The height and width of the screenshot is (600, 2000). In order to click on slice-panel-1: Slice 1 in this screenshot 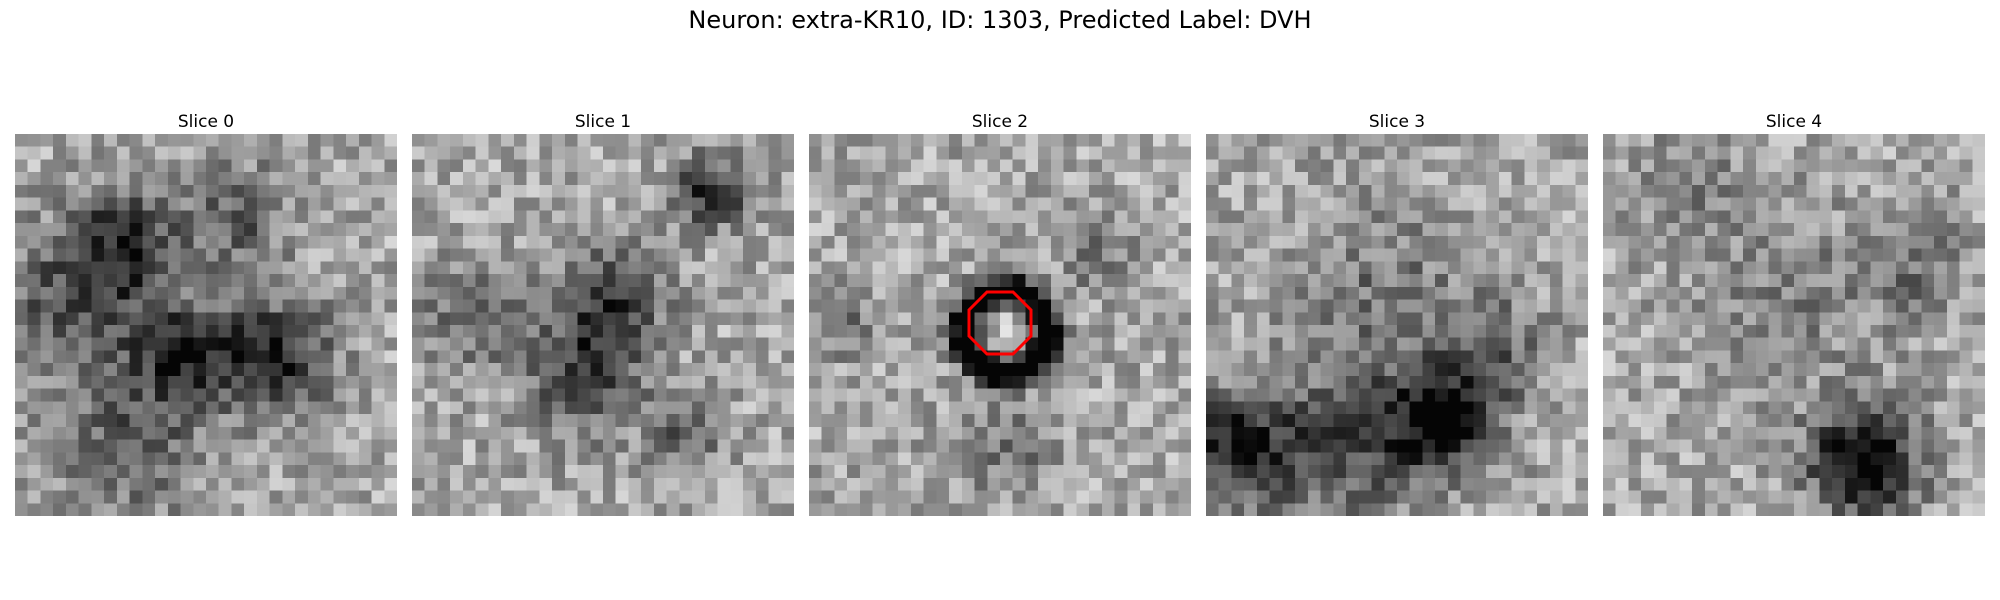, I will do `click(603, 313)`.